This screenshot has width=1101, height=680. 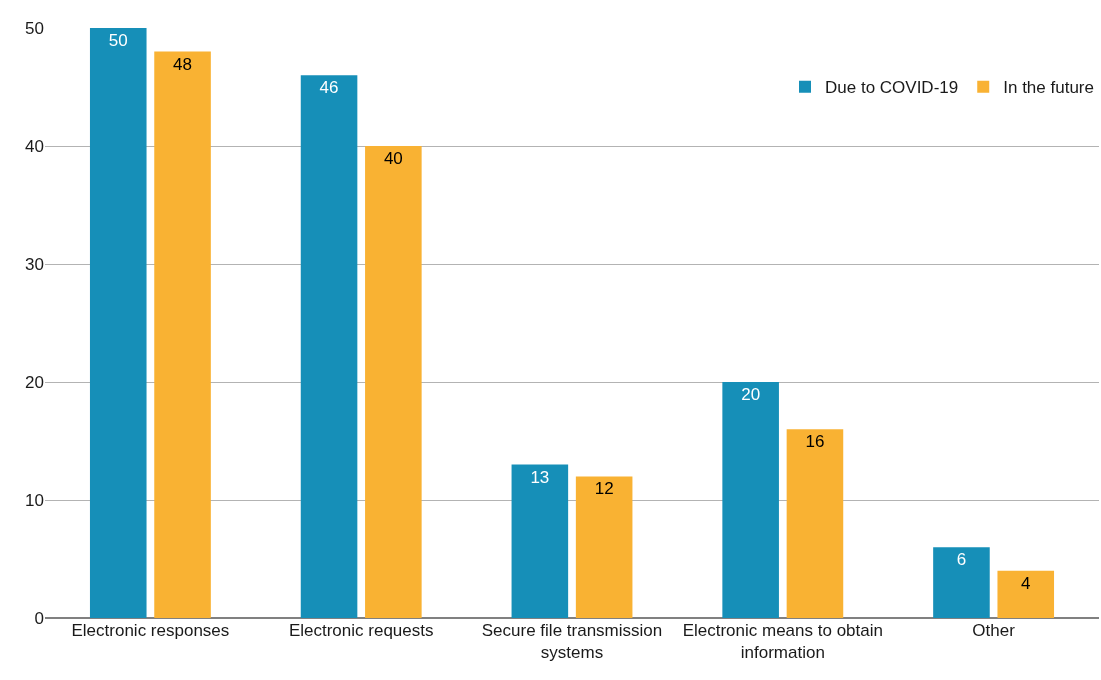 I want to click on y-tick-label: 50, so click(x=34, y=28).